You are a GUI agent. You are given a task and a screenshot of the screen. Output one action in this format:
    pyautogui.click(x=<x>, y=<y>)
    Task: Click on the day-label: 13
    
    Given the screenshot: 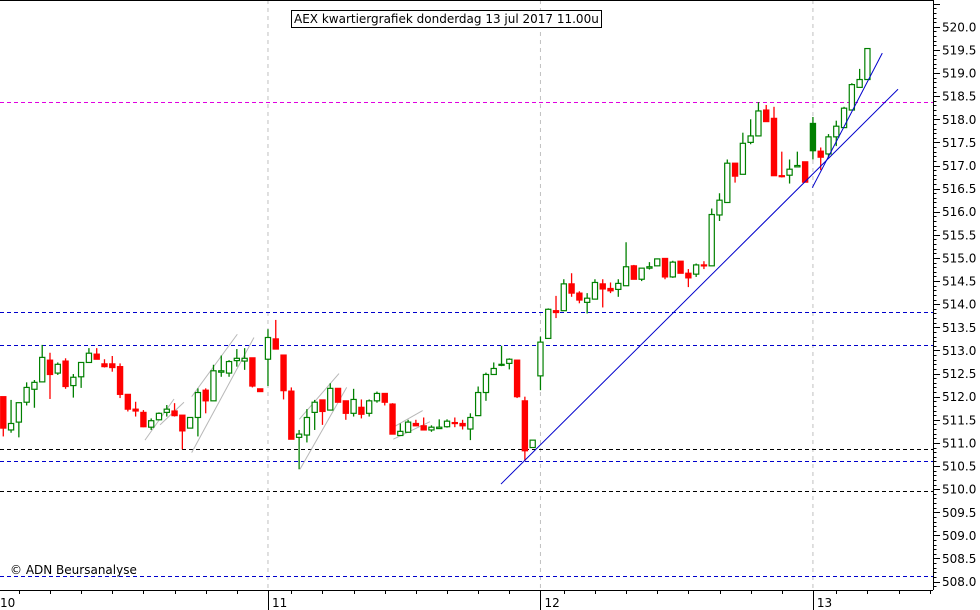 What is the action you would take?
    pyautogui.click(x=824, y=603)
    